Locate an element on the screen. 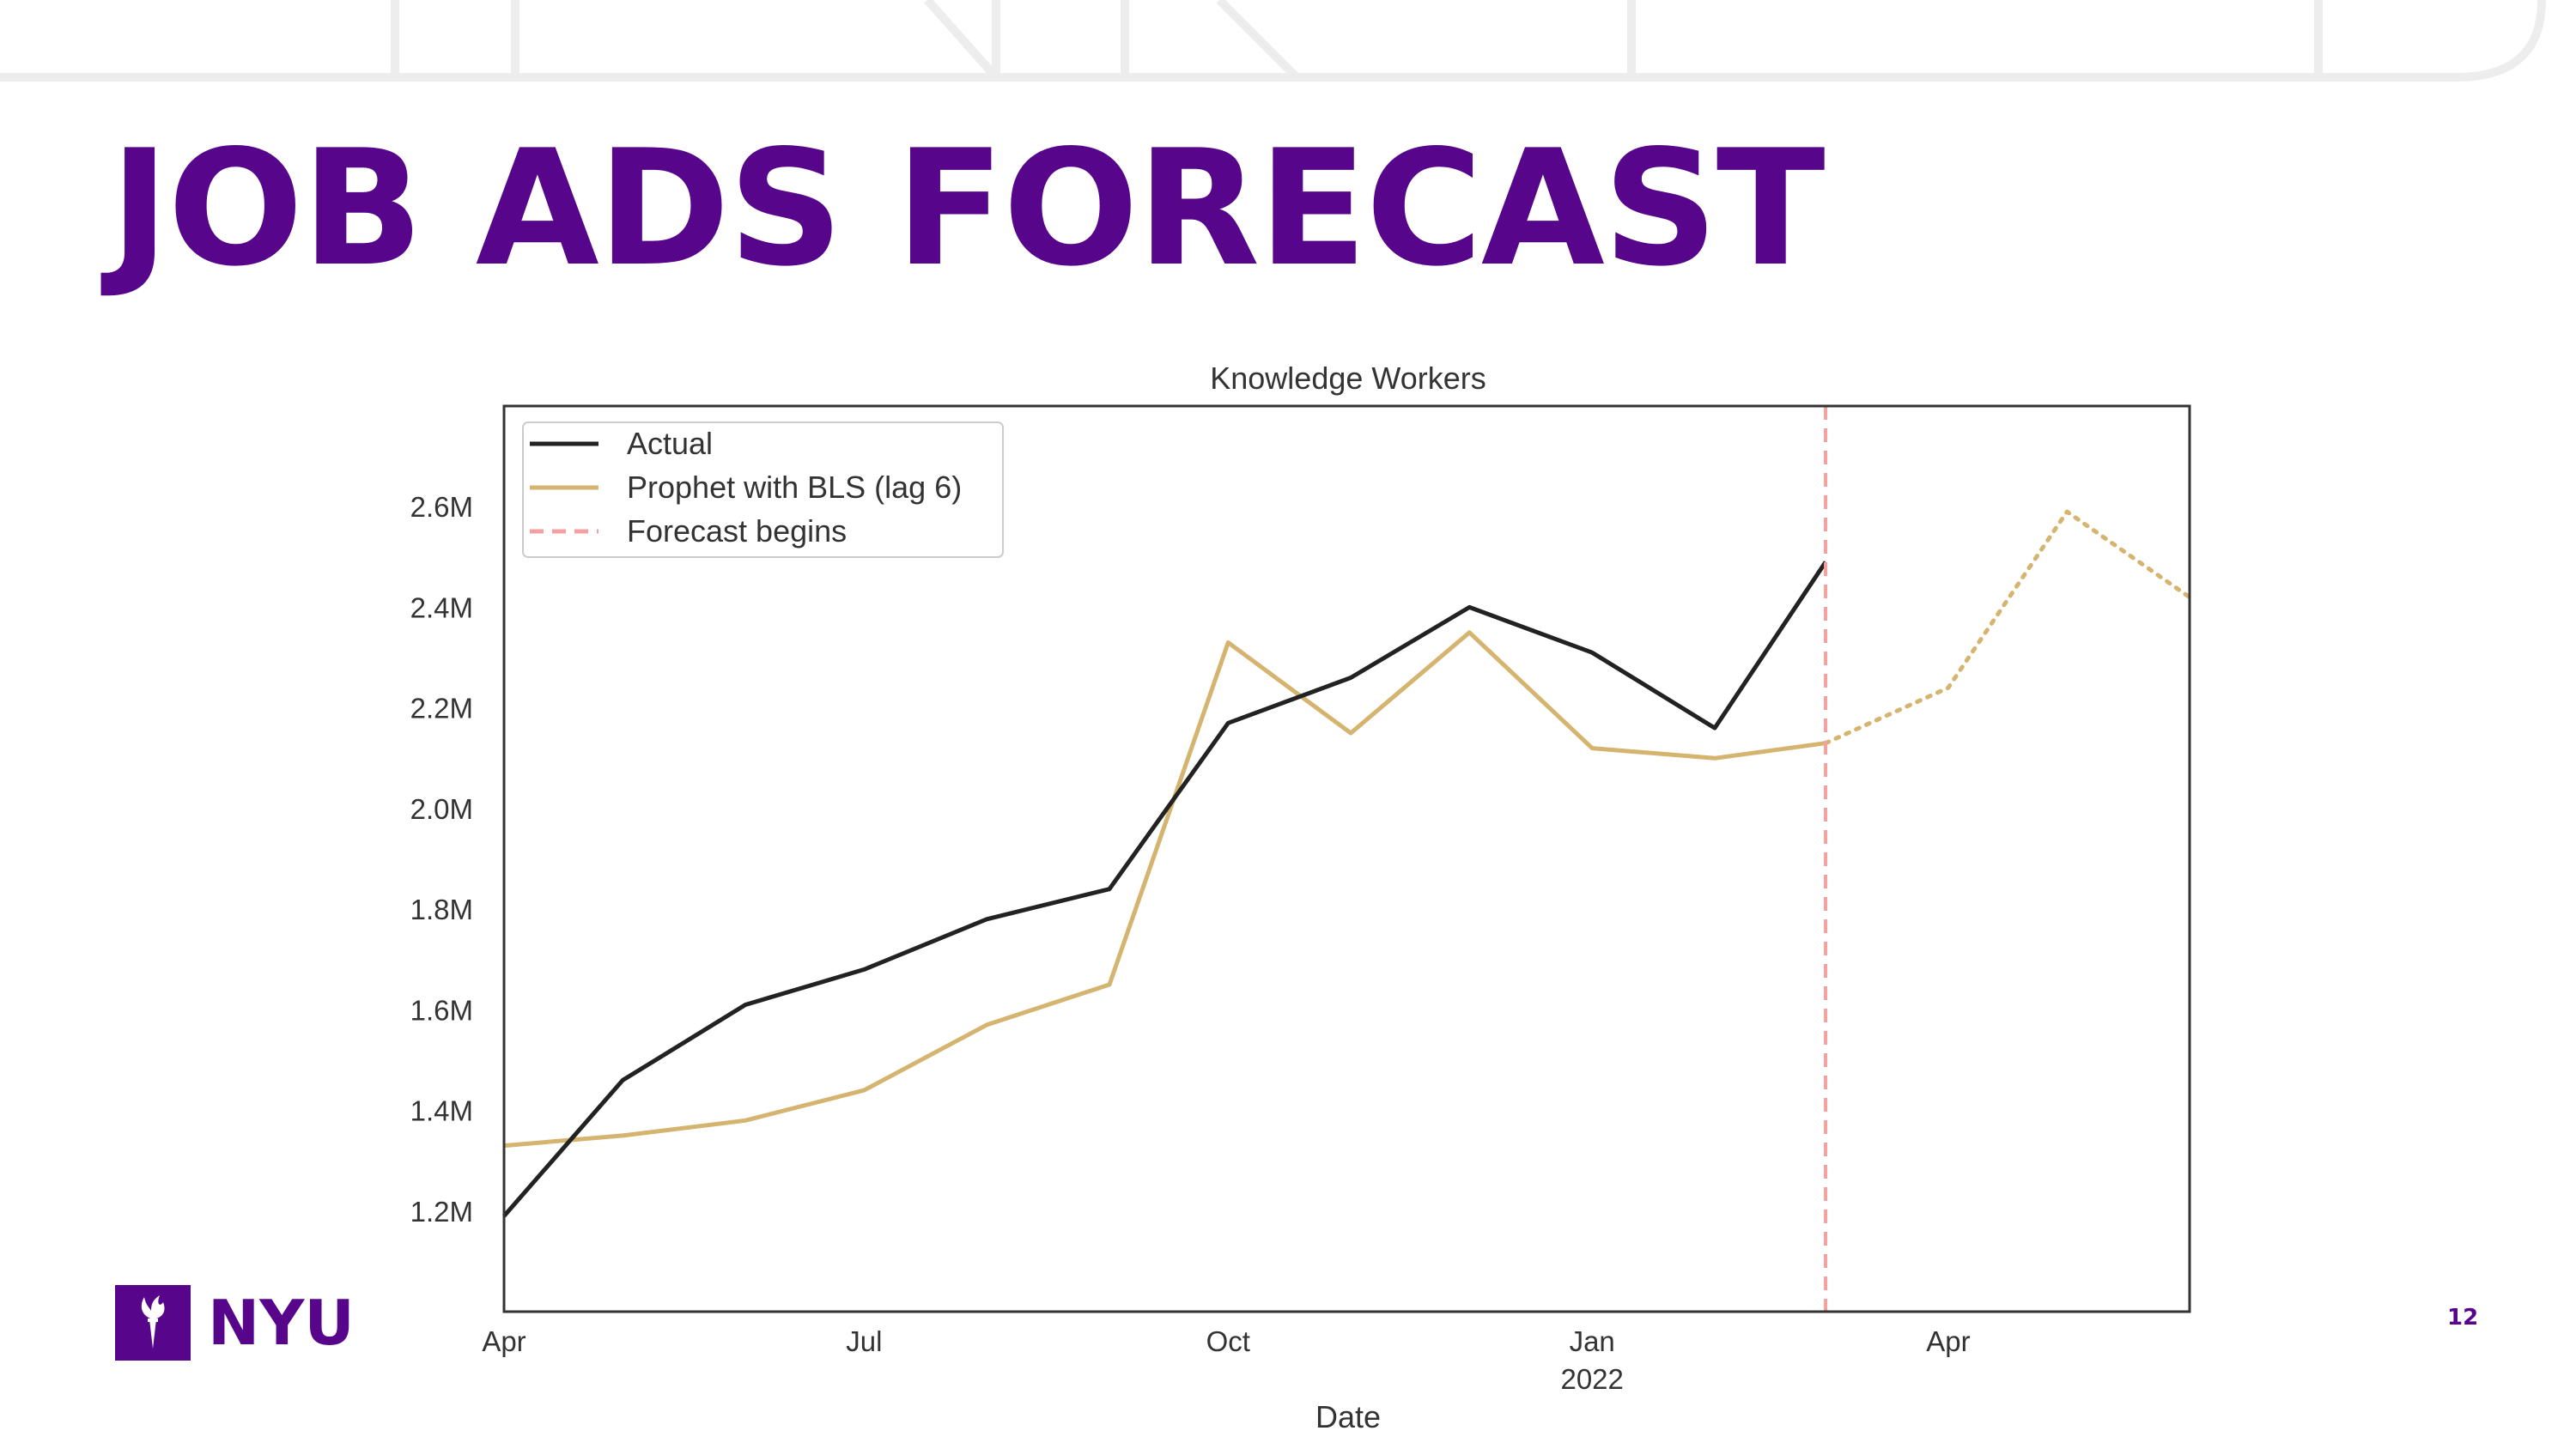 The width and height of the screenshot is (2576, 1449). torch-icon is located at coordinates (153, 1323).